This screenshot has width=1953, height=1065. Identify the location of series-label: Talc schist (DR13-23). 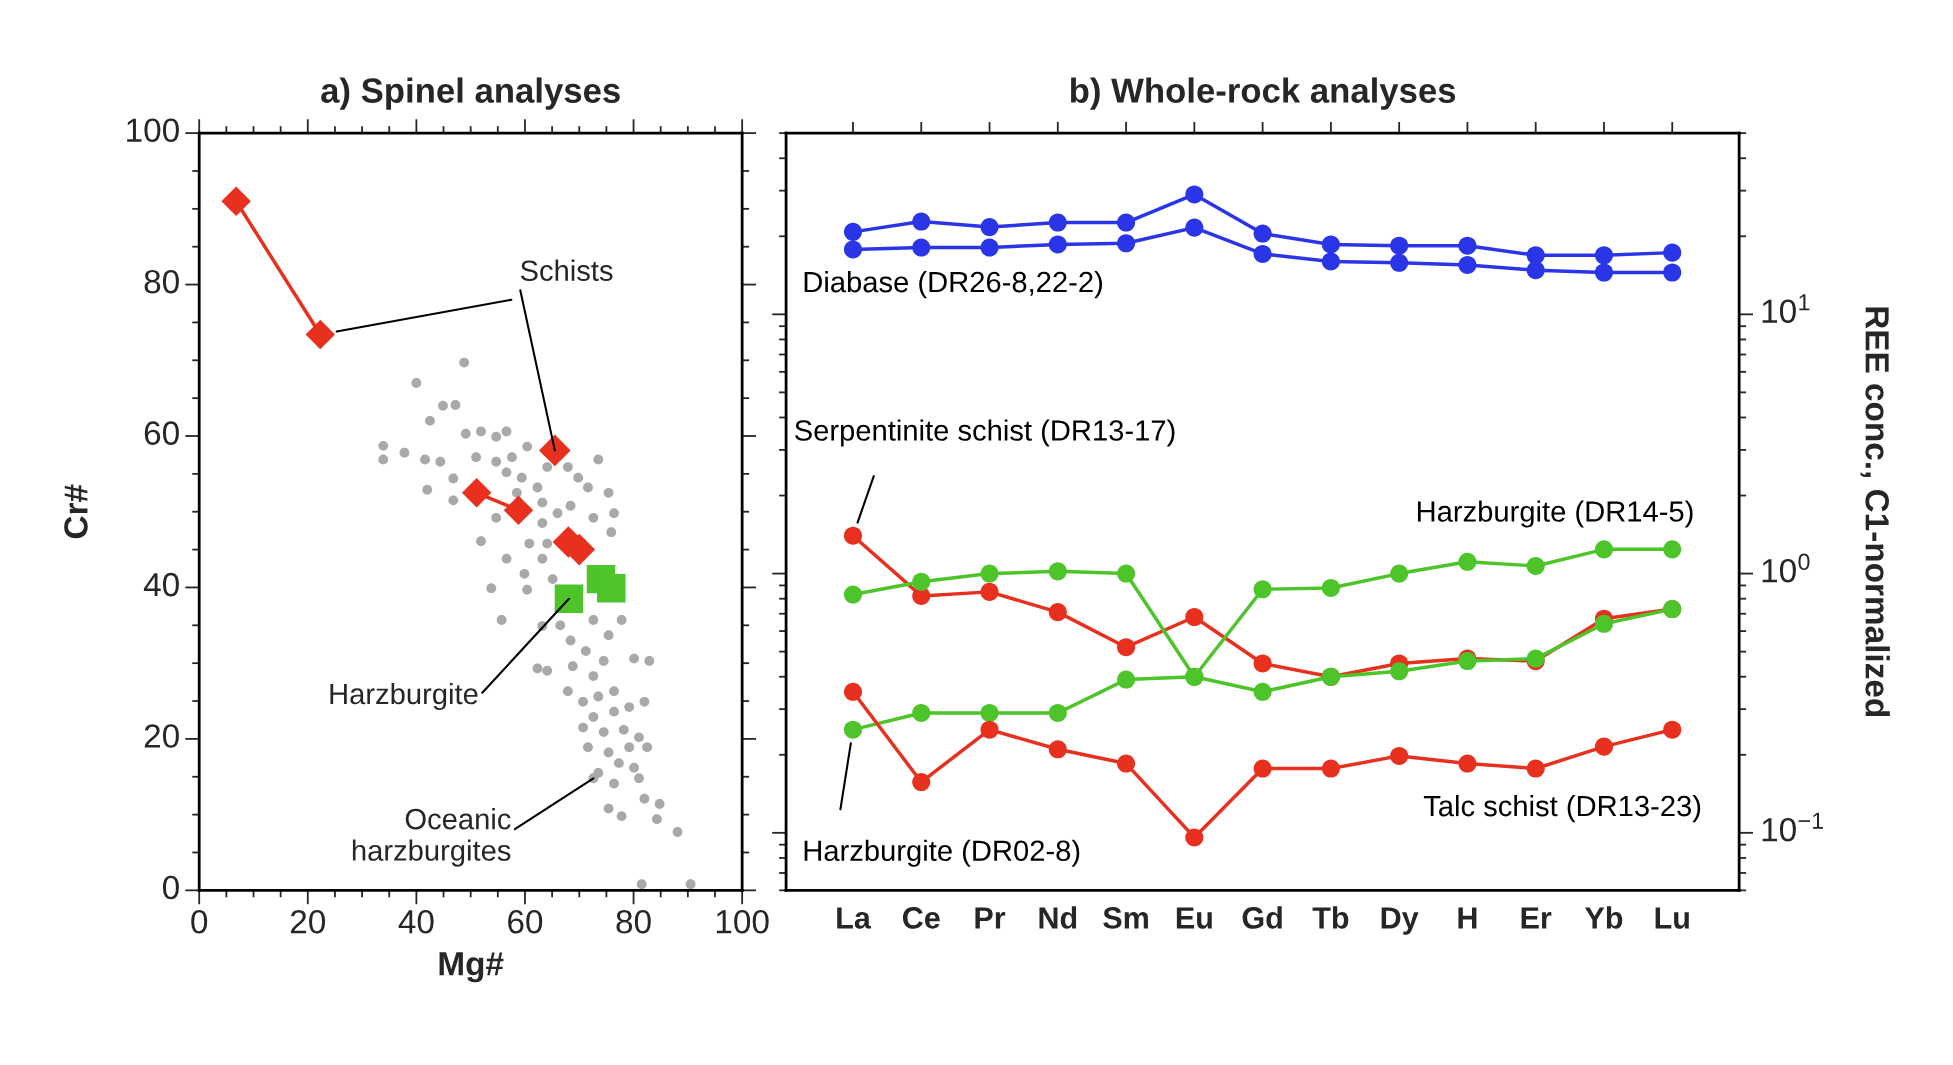
(1562, 808).